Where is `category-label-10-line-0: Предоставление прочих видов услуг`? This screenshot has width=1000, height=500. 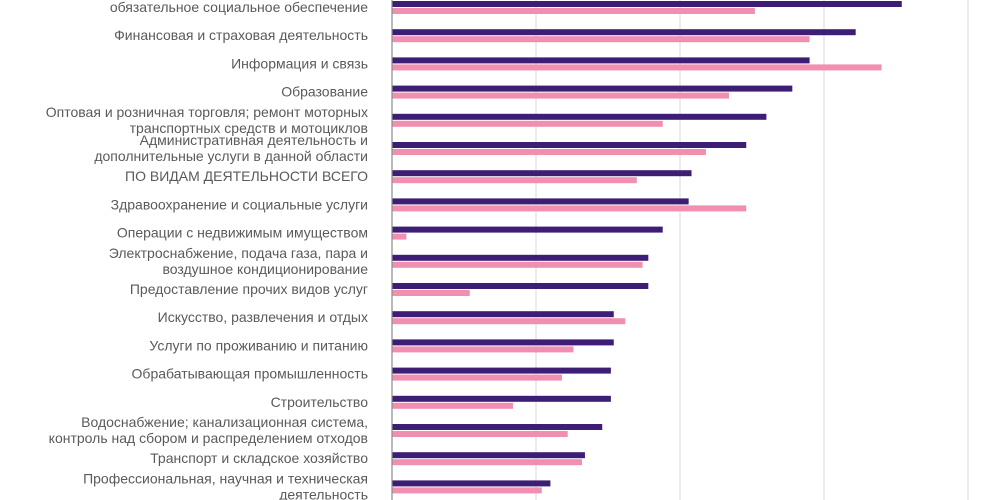 category-label-10-line-0: Предоставление прочих видов услуг is located at coordinates (249, 289).